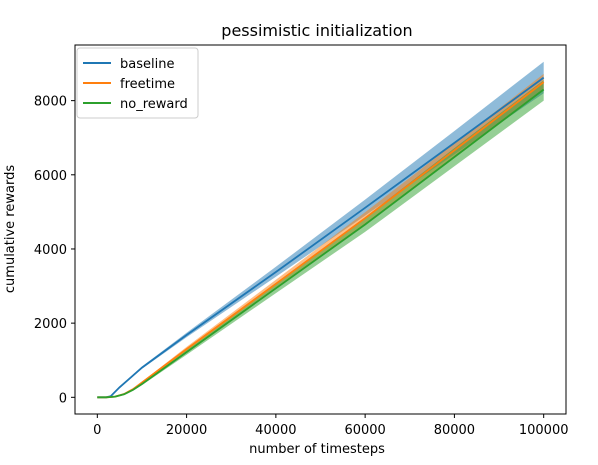 The image size is (598, 465). Describe the element at coordinates (10, 229) in the screenshot. I see `y-axis-label: cumulative rewards` at that location.